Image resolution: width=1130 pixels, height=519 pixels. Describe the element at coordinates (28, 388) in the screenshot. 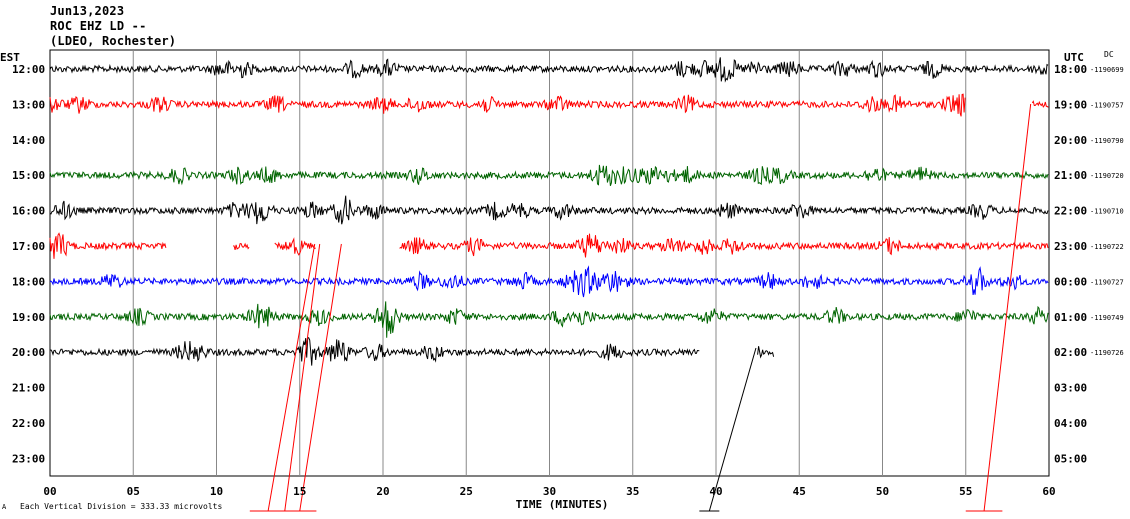

I see `est-time-label: 21:00` at that location.